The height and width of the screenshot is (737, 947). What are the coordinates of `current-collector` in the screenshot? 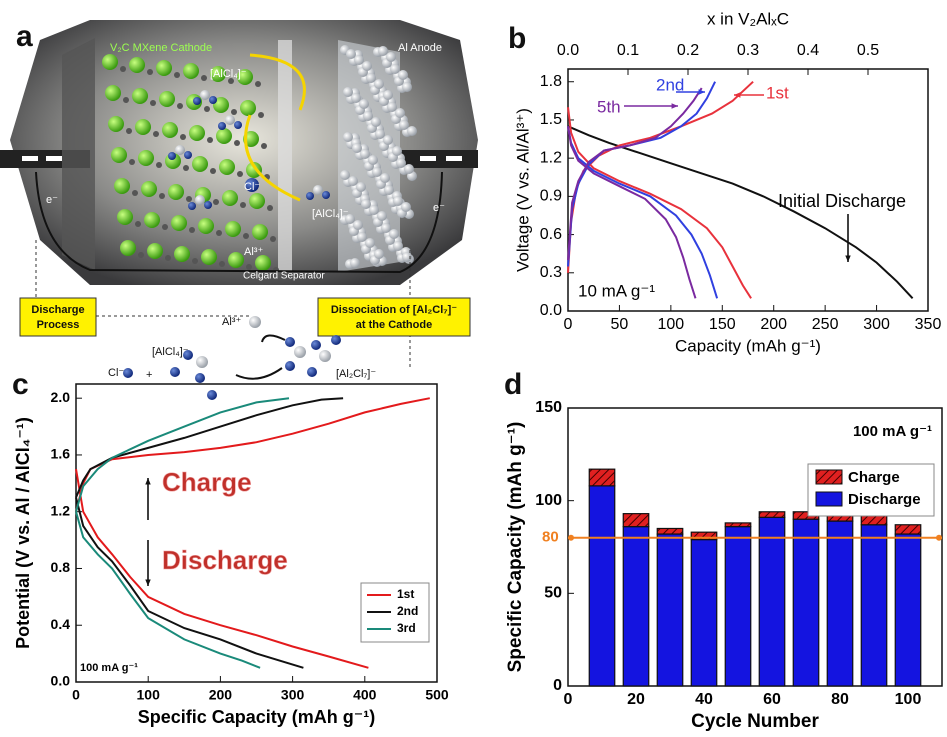 It's located at (78, 154).